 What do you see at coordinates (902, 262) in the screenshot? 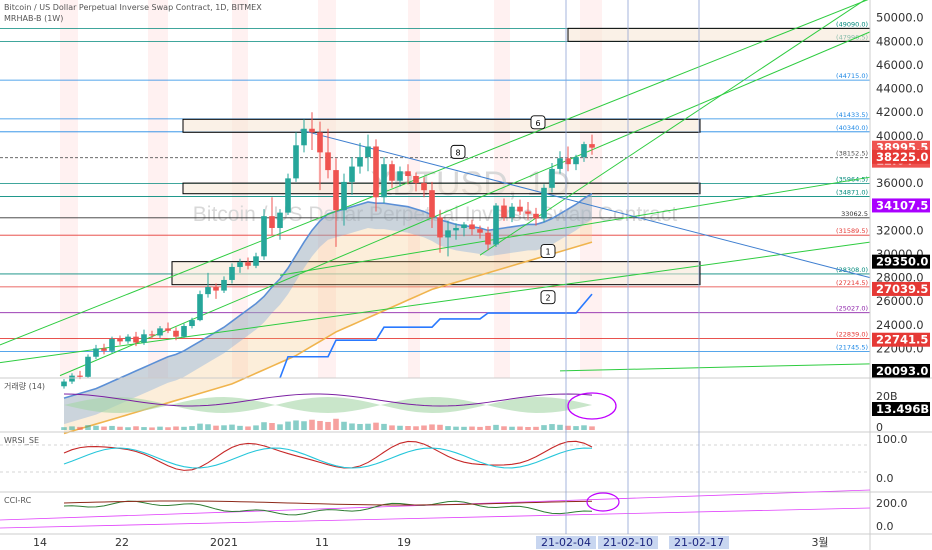
I see `price-flag-text: 29350.0` at bounding box center [902, 262].